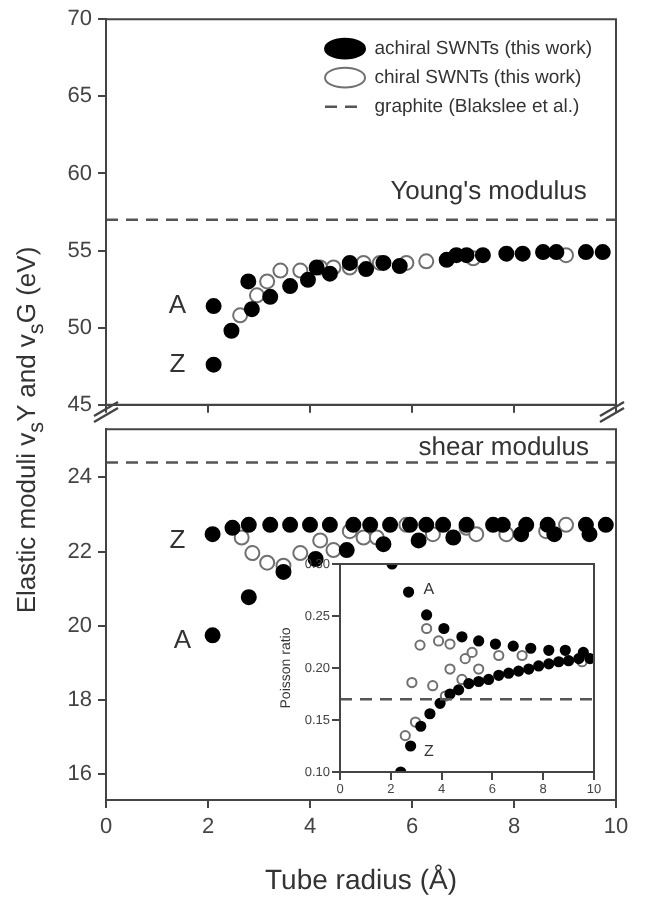  I want to click on annotation: A, so click(429, 589).